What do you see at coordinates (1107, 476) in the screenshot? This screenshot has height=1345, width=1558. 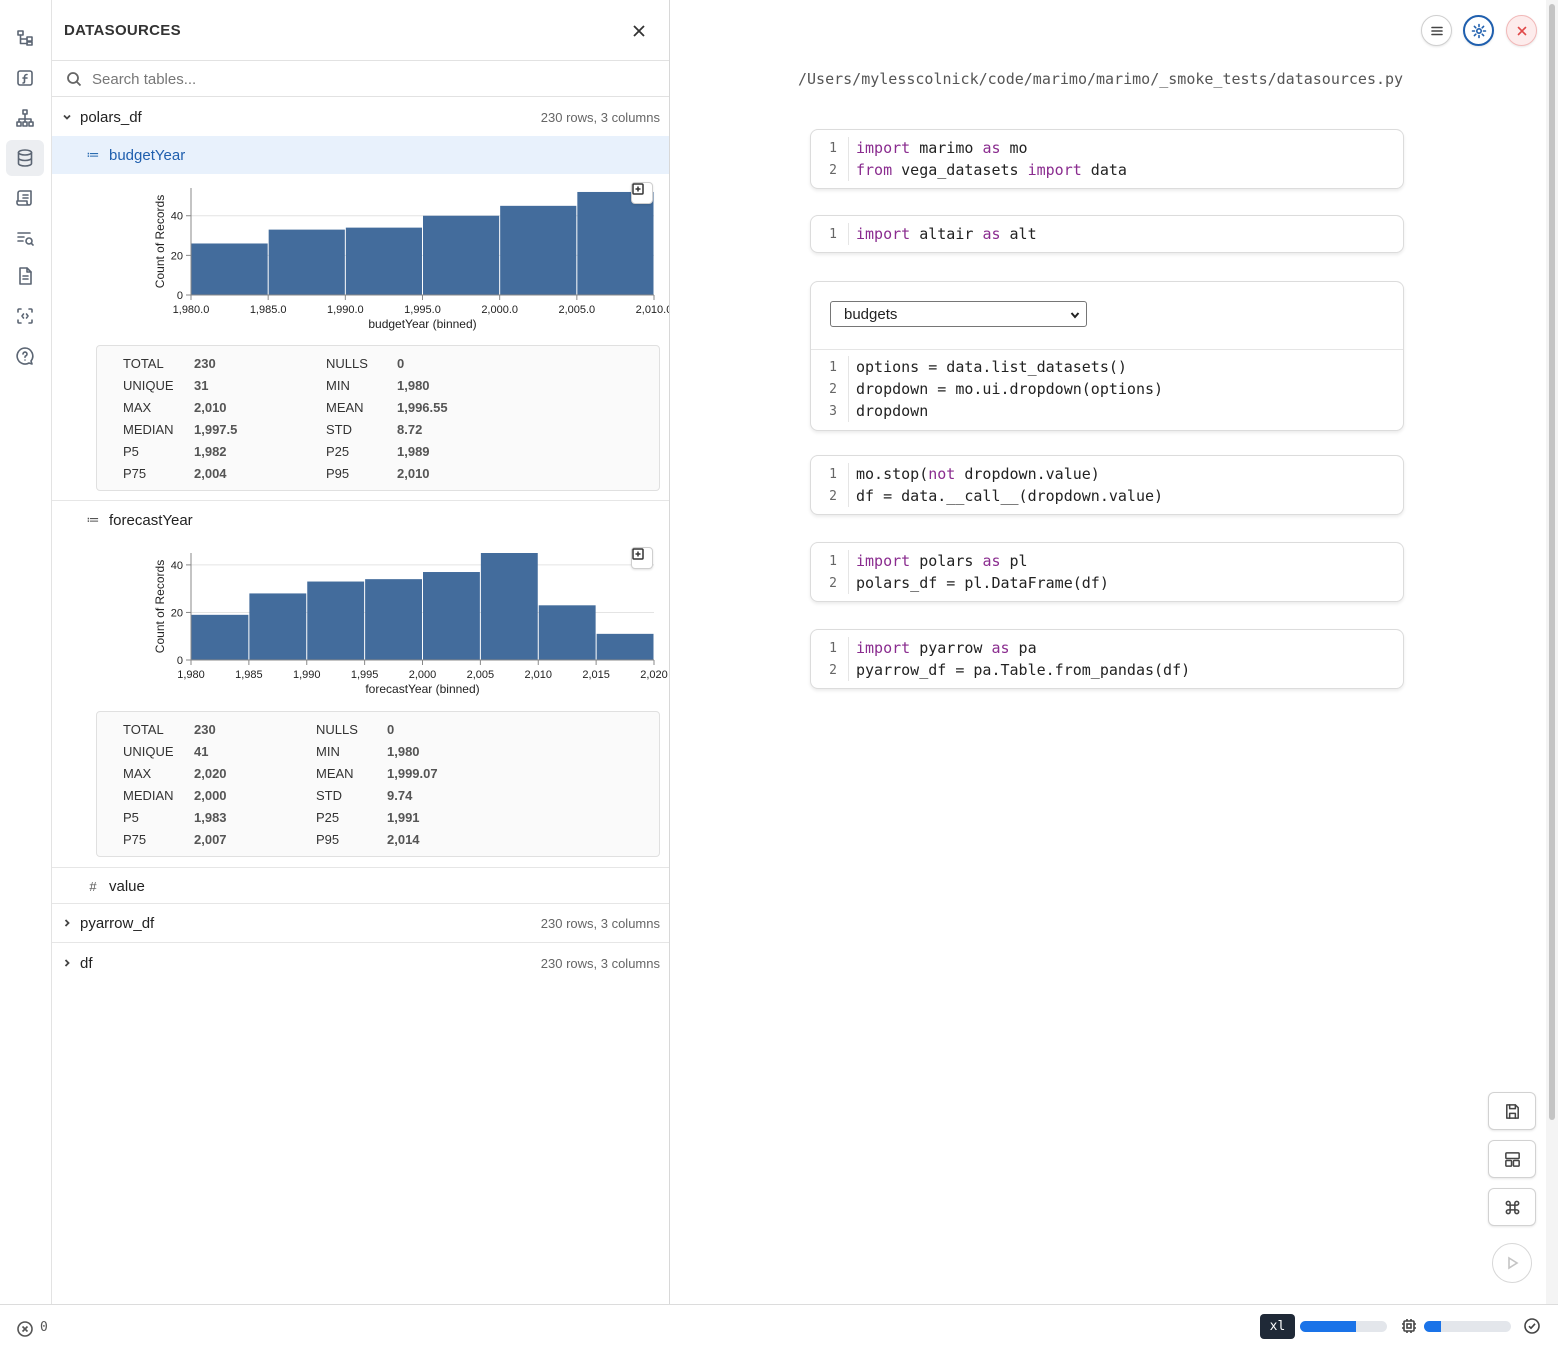 I see `code-line: 1 mo.stop(not dropdown.value)` at bounding box center [1107, 476].